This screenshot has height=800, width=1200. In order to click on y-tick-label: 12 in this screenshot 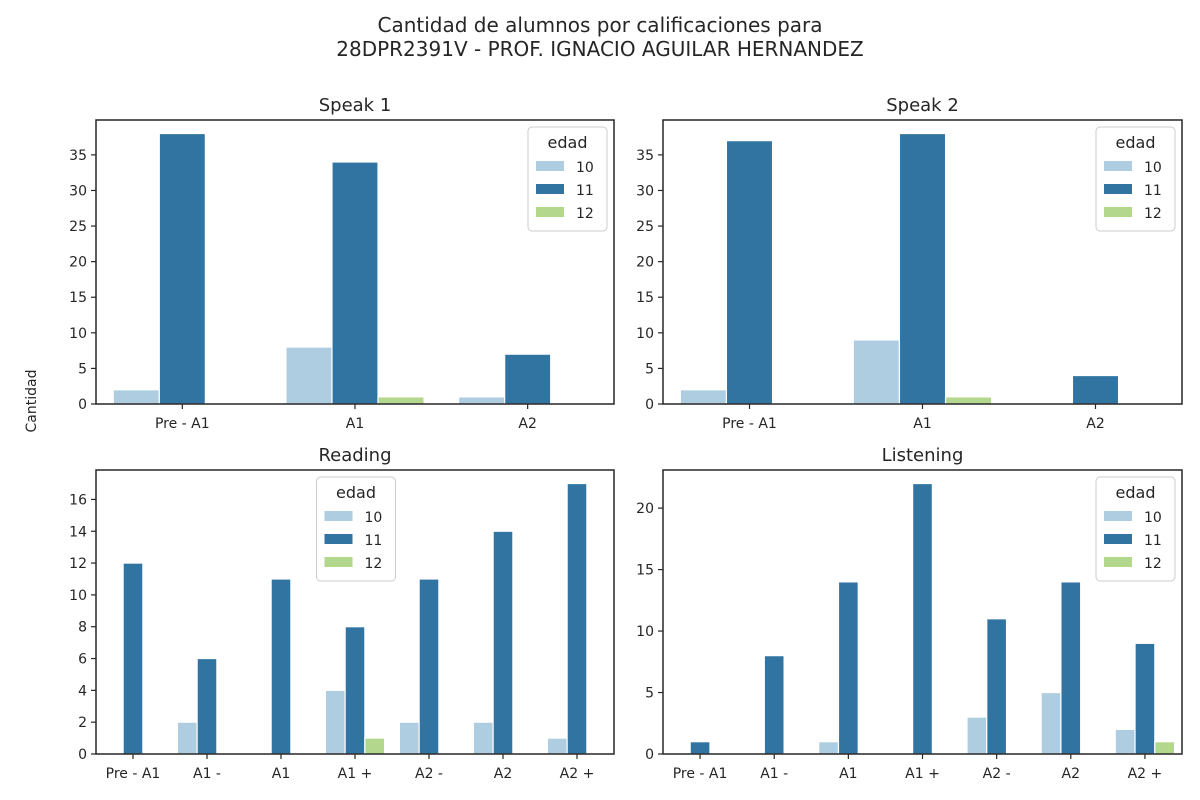, I will do `click(78, 564)`.